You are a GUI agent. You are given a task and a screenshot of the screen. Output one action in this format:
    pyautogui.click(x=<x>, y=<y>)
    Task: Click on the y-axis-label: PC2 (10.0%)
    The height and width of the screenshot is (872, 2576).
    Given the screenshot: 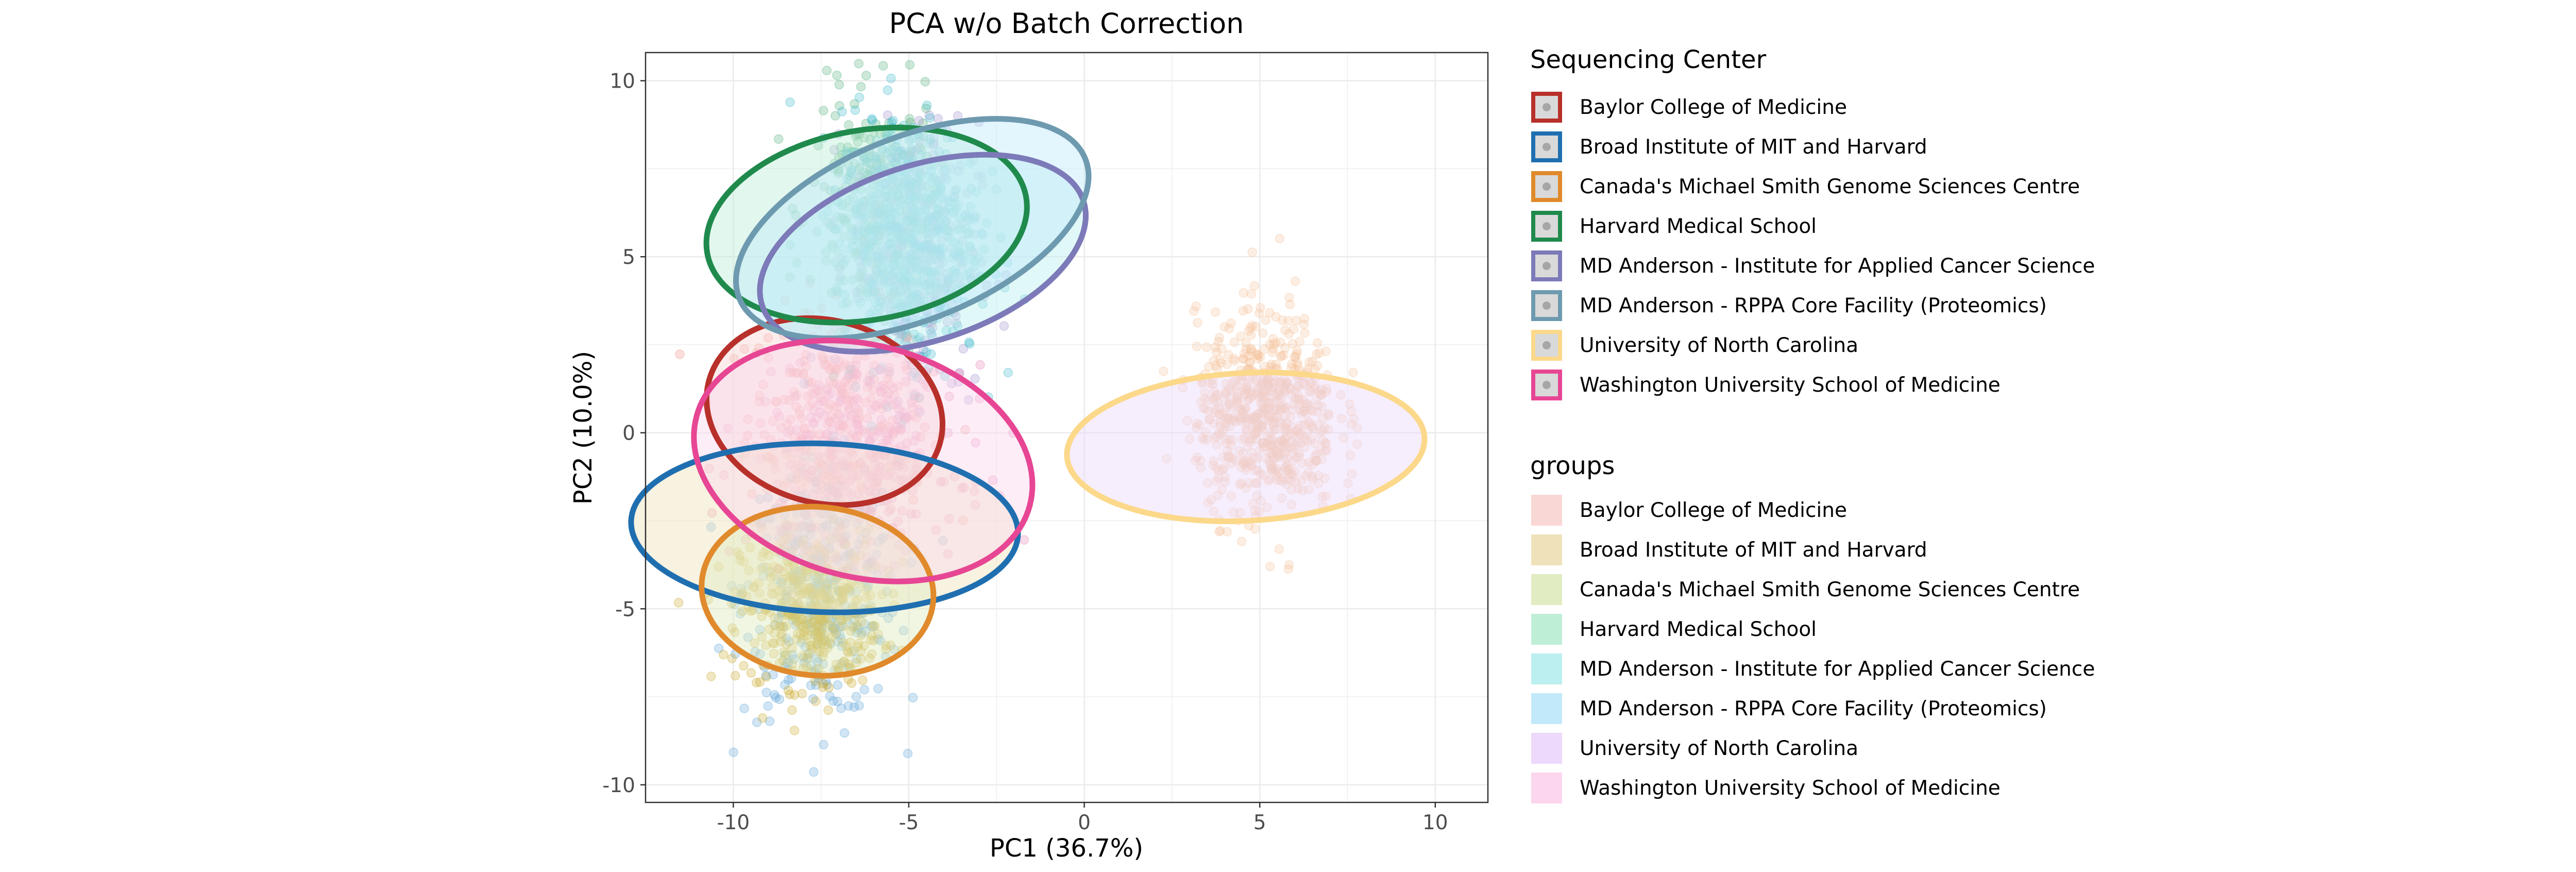 What is the action you would take?
    pyautogui.click(x=583, y=428)
    